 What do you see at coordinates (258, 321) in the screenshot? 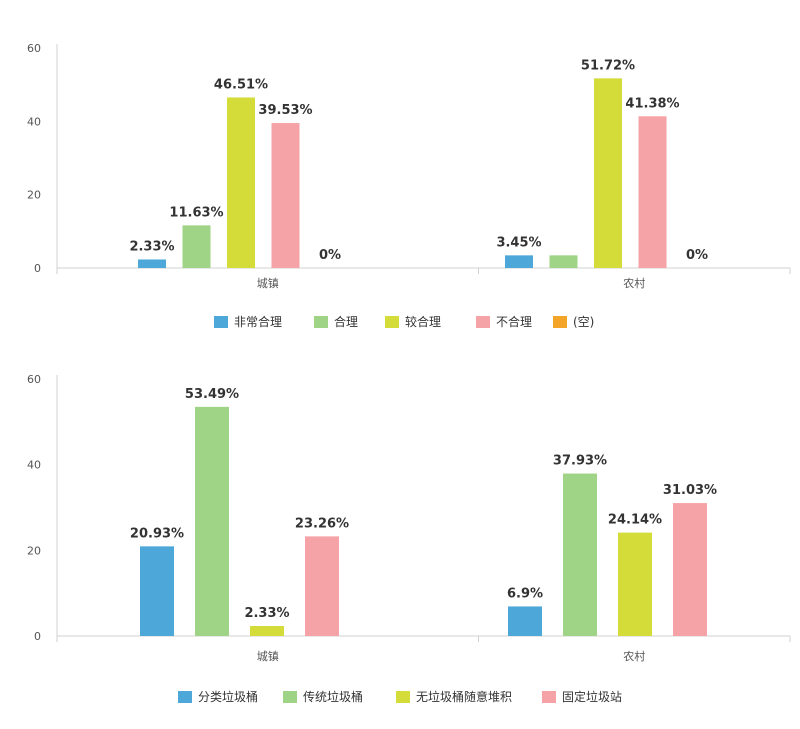
I see `legend-label: 非常合理` at bounding box center [258, 321].